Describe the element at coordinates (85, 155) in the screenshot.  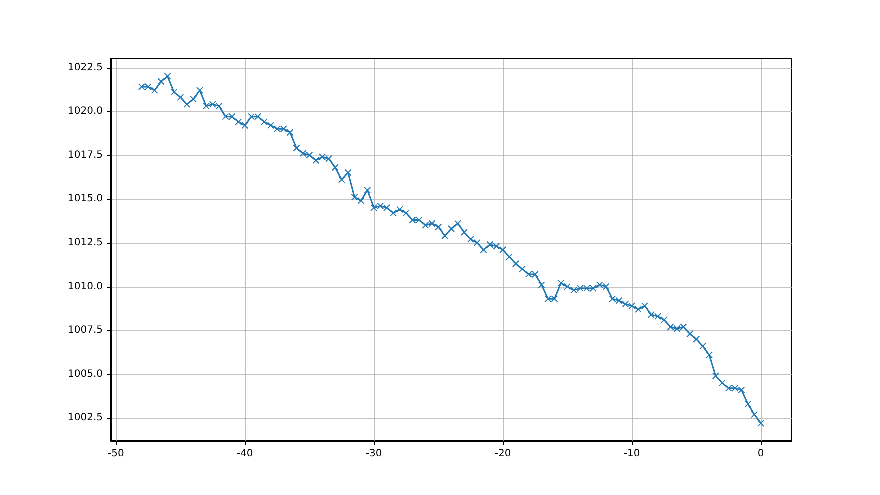
I see `y-tick-label: 1017.5` at that location.